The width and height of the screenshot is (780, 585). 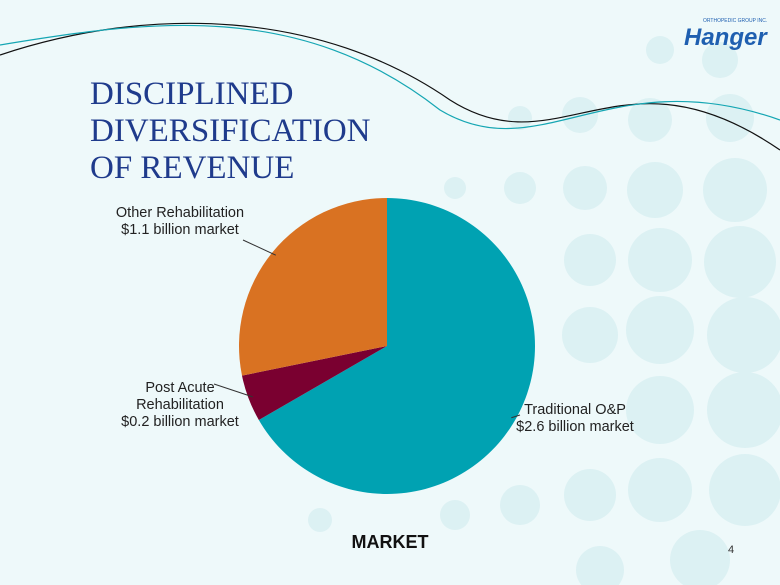 What do you see at coordinates (390, 542) in the screenshot?
I see `chart-label: MARKET` at bounding box center [390, 542].